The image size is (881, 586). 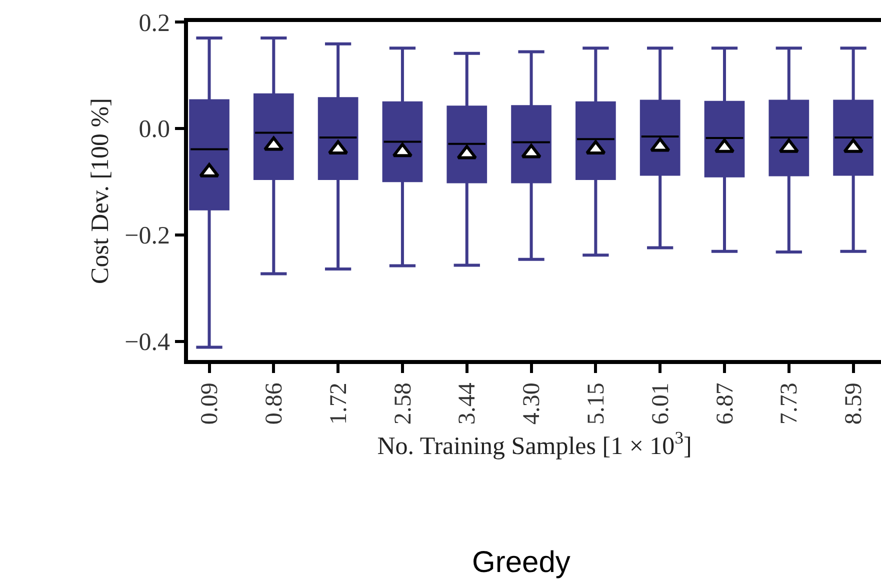 I want to click on text: Greedy, so click(x=521, y=562).